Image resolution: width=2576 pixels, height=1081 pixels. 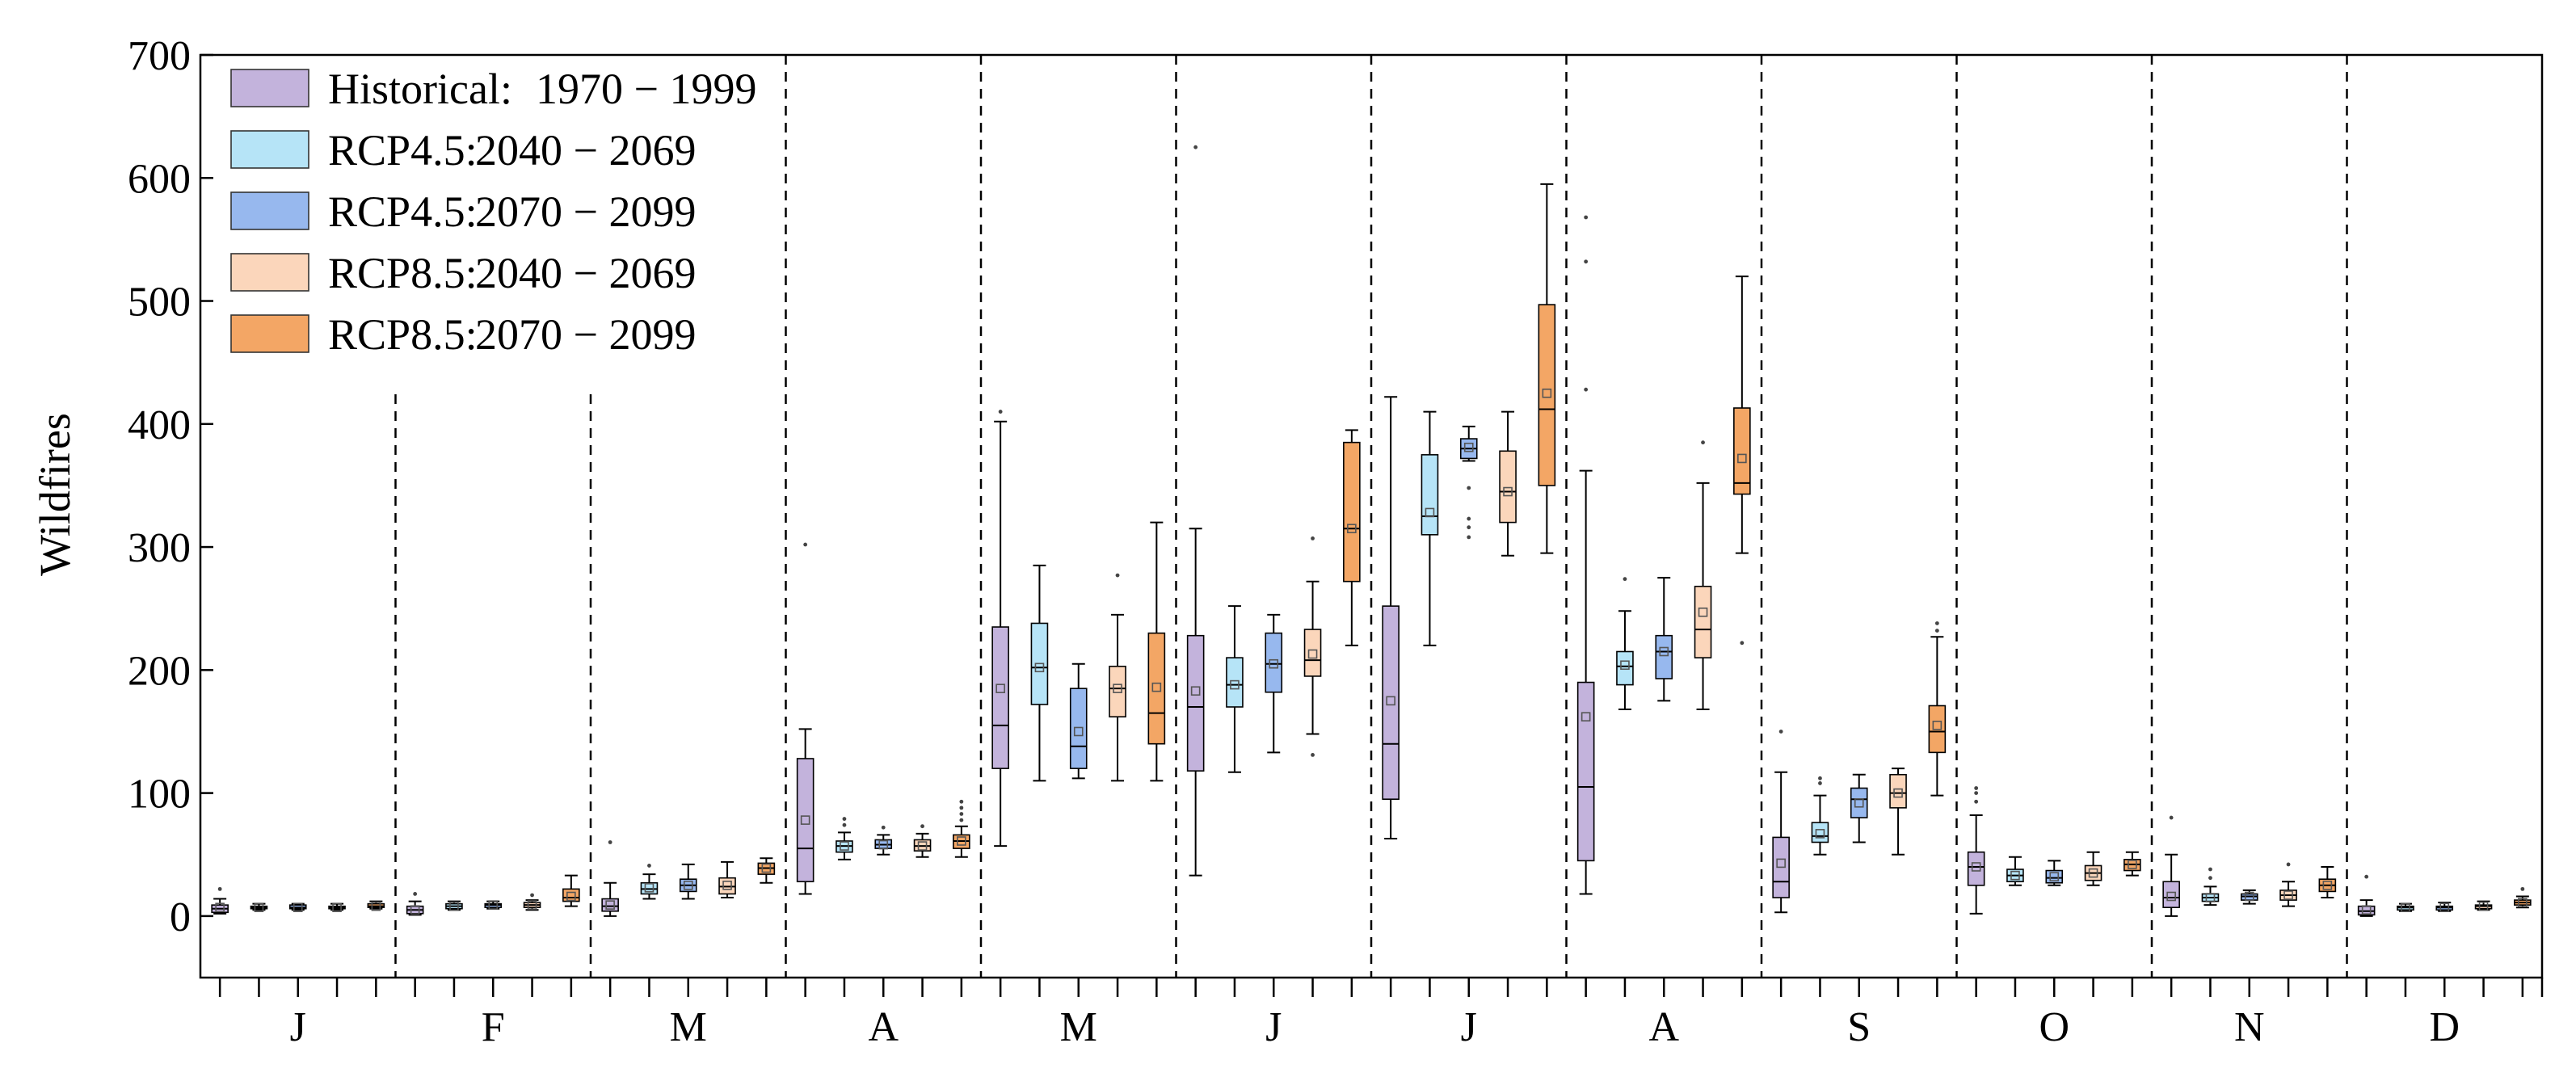 I want to click on y-tick-label: 400, so click(x=159, y=425).